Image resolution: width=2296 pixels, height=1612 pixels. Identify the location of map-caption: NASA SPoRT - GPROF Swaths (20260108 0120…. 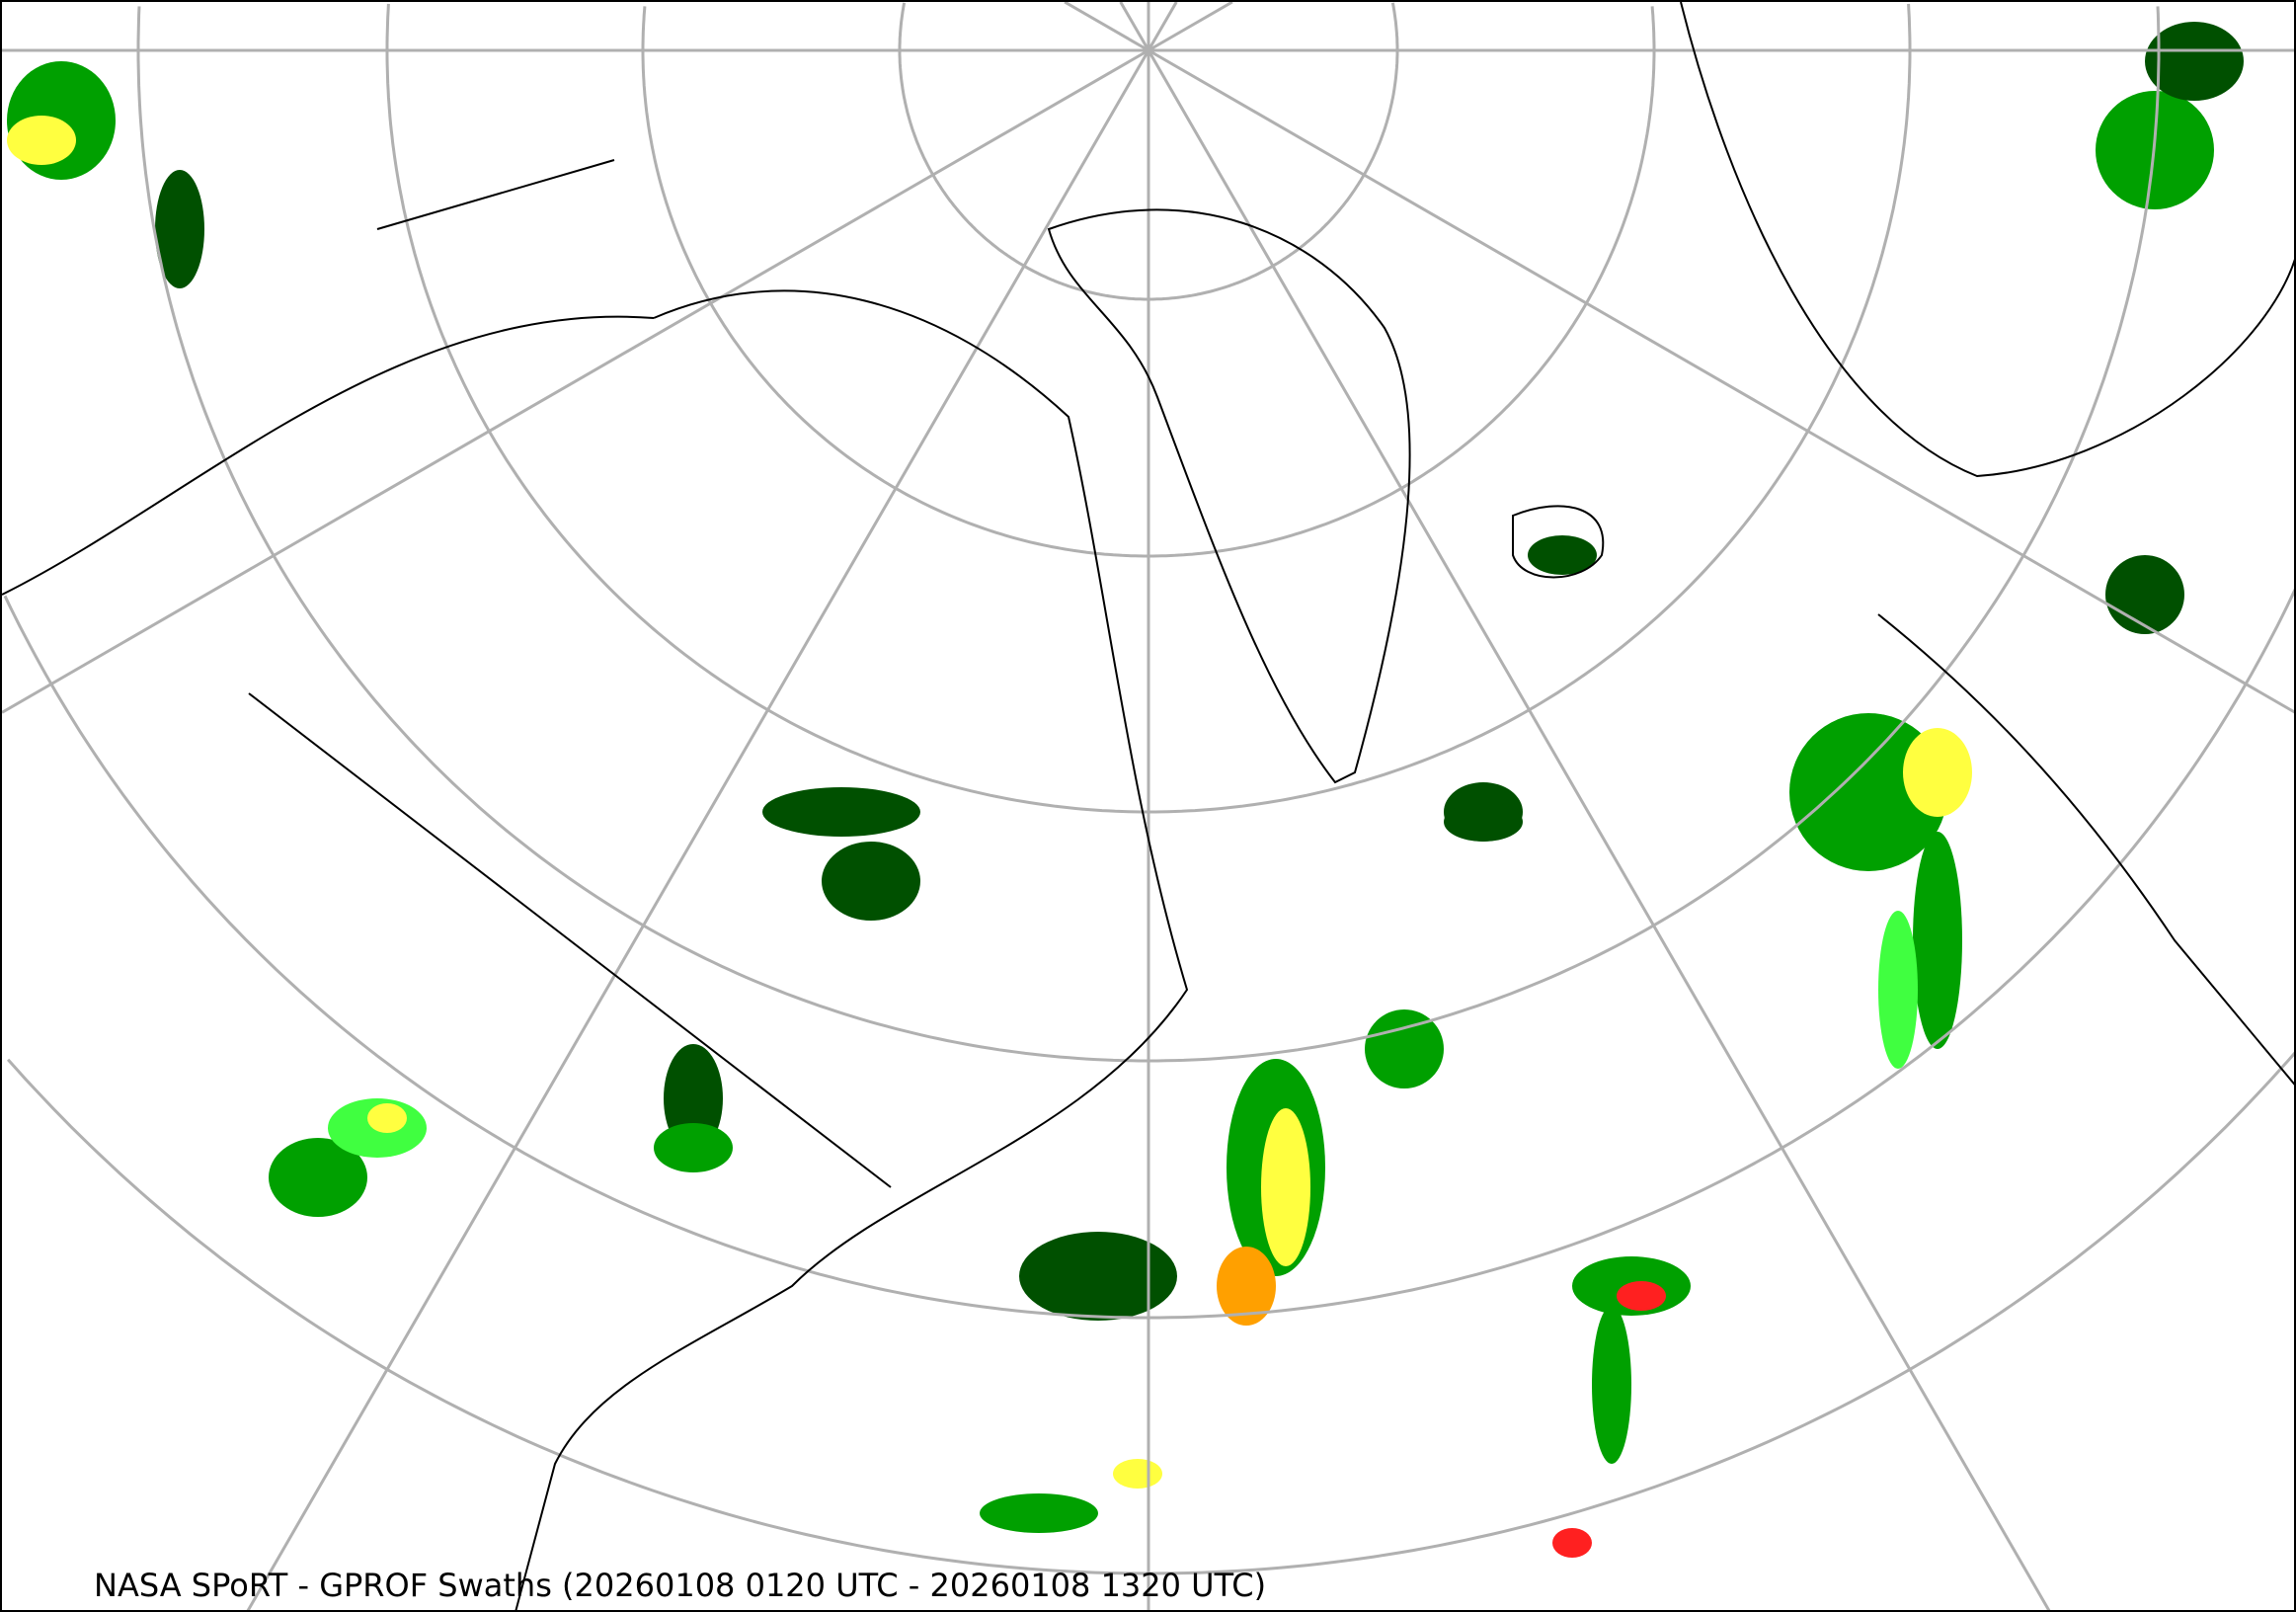
(681, 1585).